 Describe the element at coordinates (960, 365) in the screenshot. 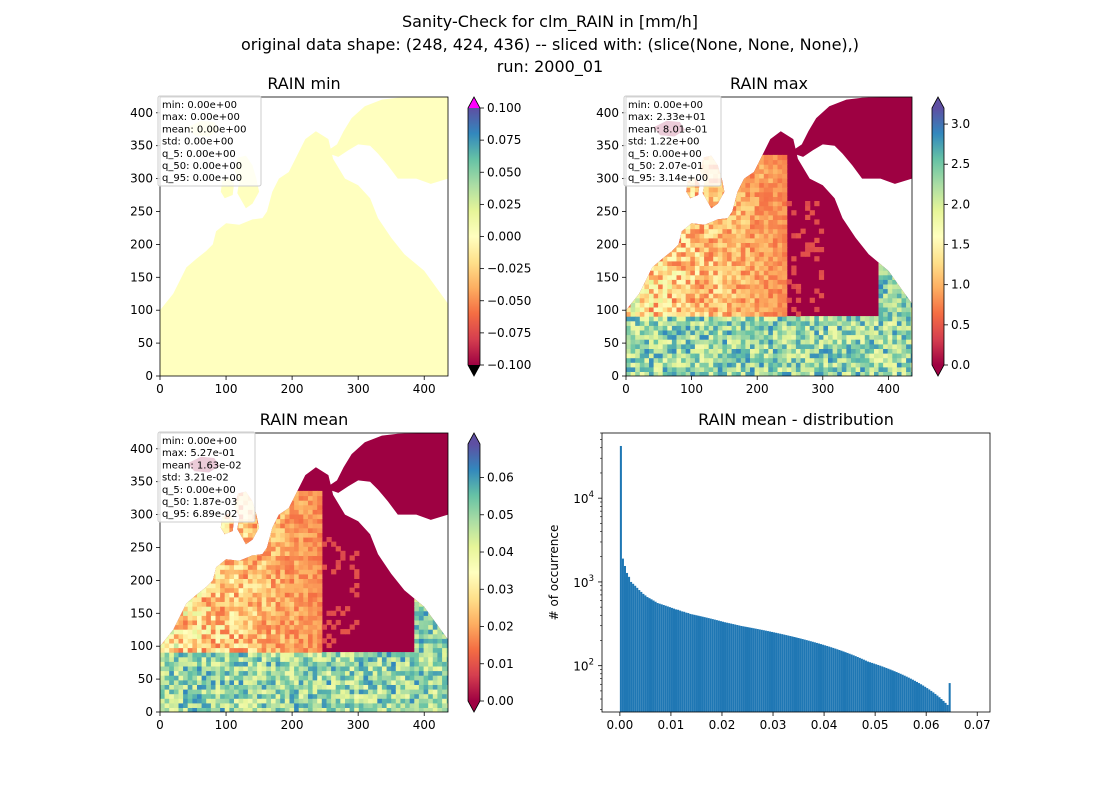

I see `map2-colorbar-label: 0.0` at that location.